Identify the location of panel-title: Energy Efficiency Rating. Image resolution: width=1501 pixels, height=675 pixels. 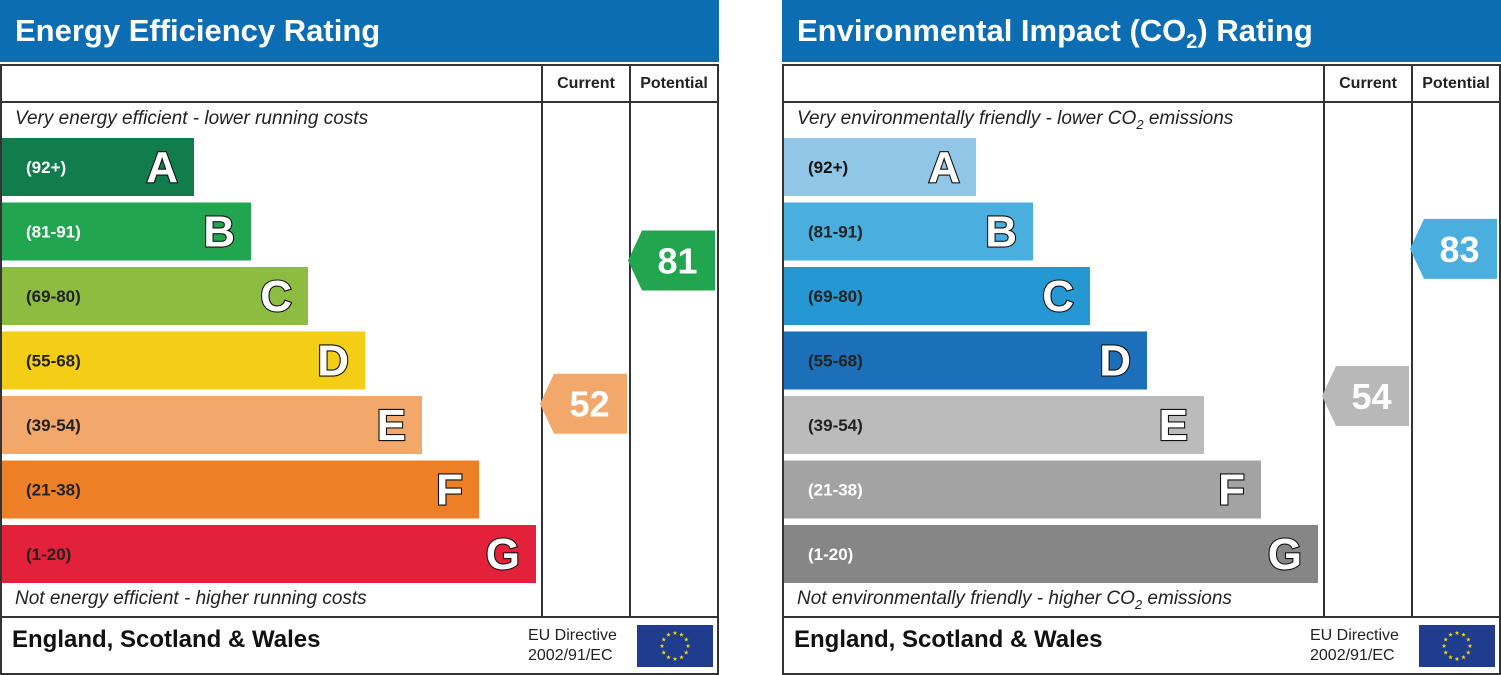
(359, 31).